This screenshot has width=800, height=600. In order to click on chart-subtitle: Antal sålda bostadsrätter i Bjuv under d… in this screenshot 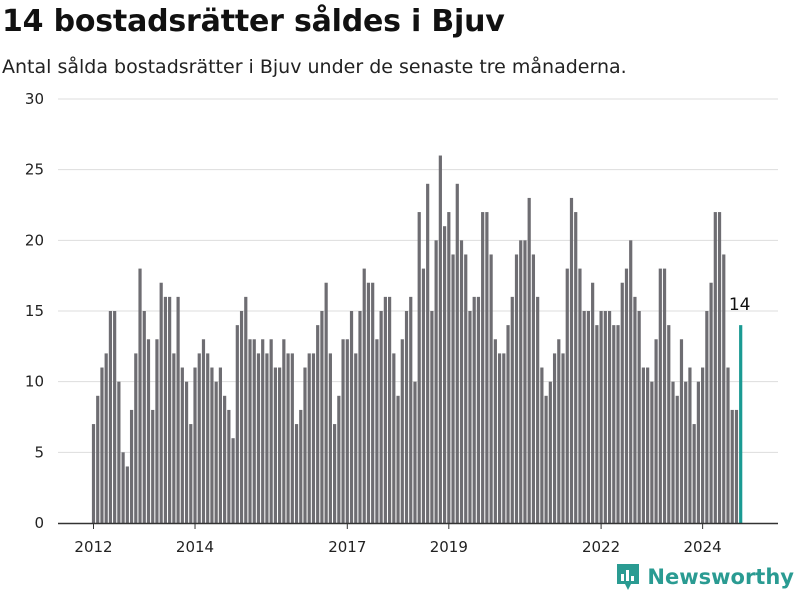, I will do `click(314, 67)`.